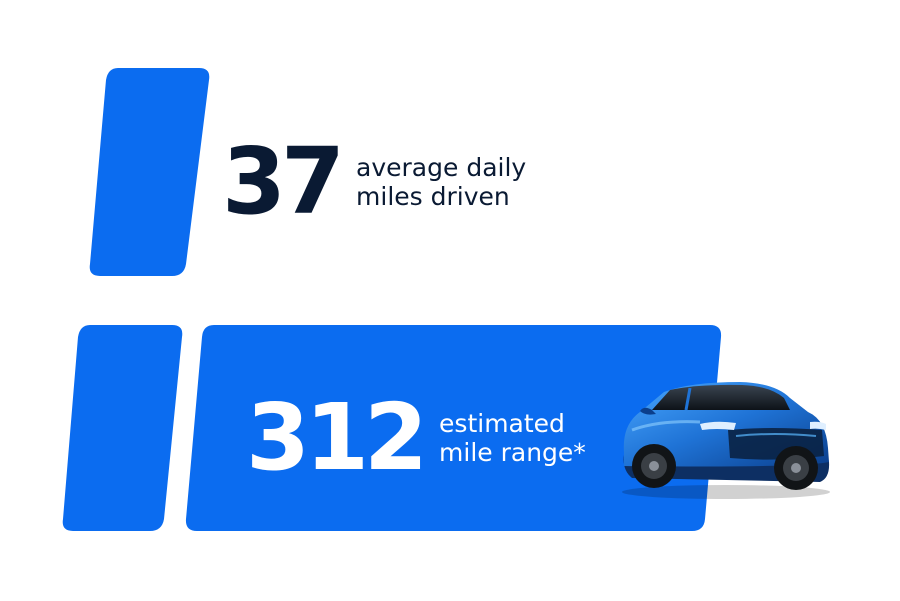  What do you see at coordinates (502, 423) in the screenshot?
I see `mile-range-label-line-1: estimated` at bounding box center [502, 423].